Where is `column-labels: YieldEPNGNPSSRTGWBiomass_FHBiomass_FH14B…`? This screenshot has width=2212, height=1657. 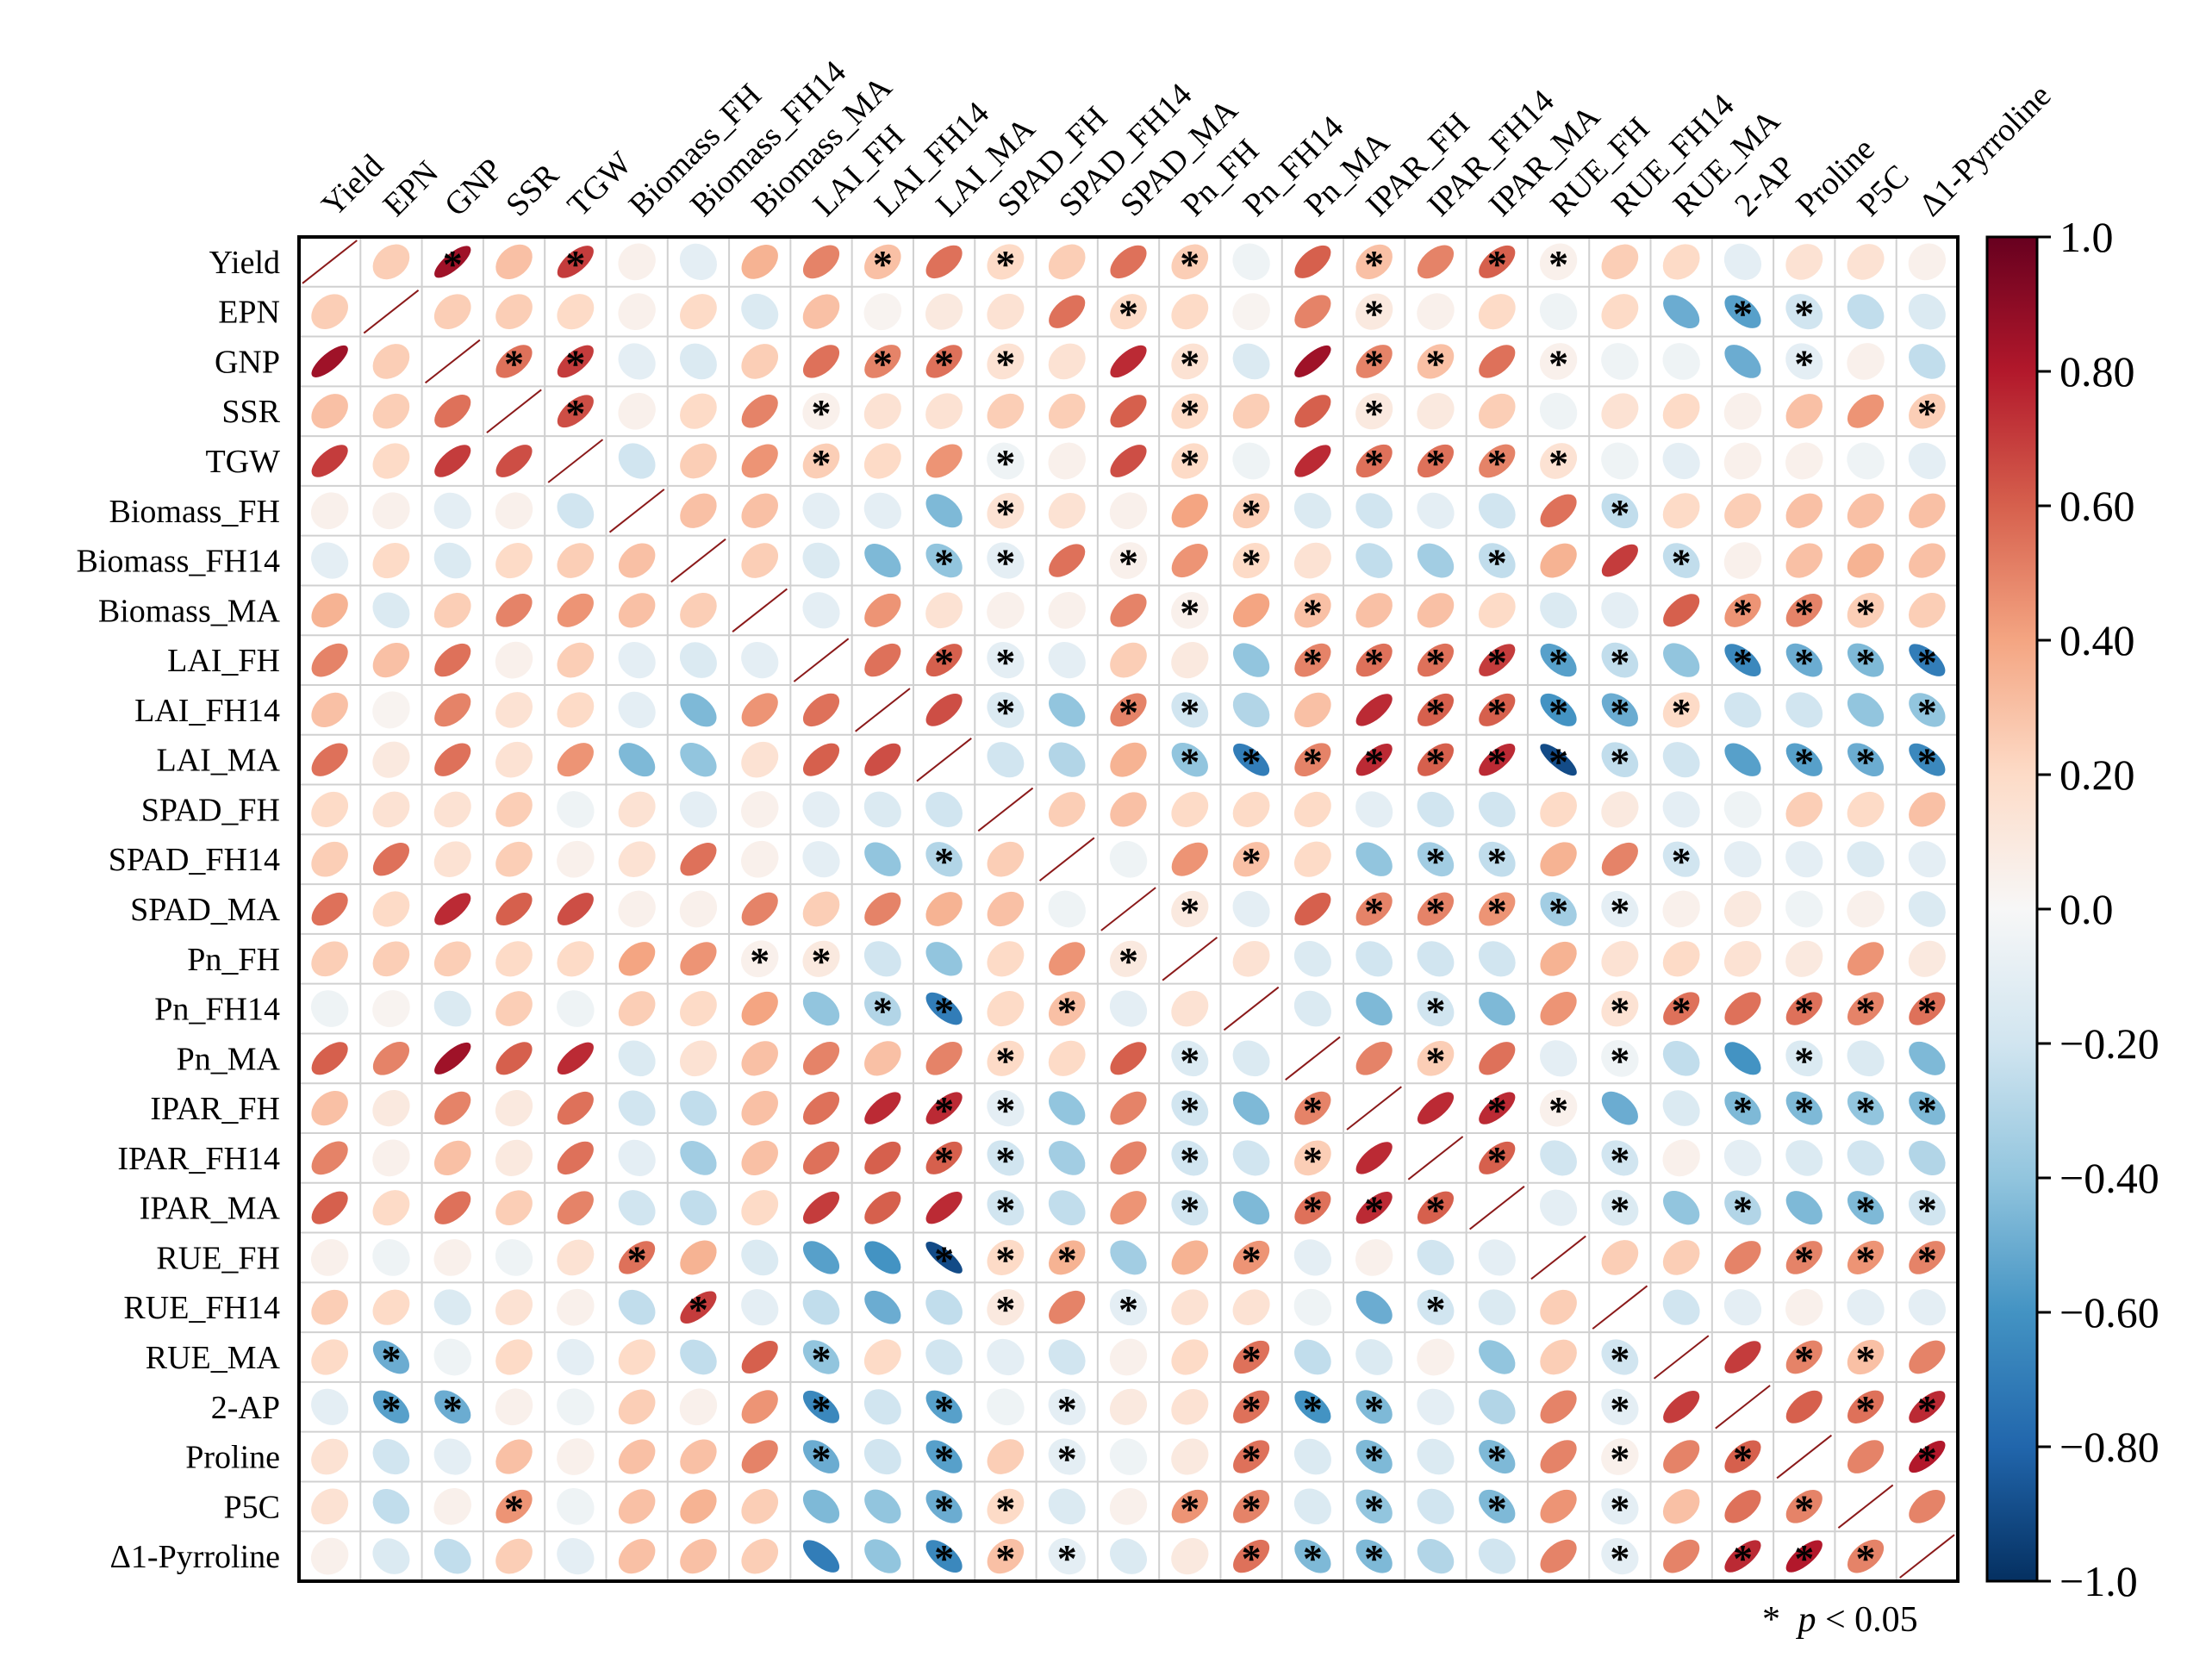
column-labels: YieldEPNGNPSSRTGWBiomass_FHBiomass_FH14B… is located at coordinates (1187, 138).